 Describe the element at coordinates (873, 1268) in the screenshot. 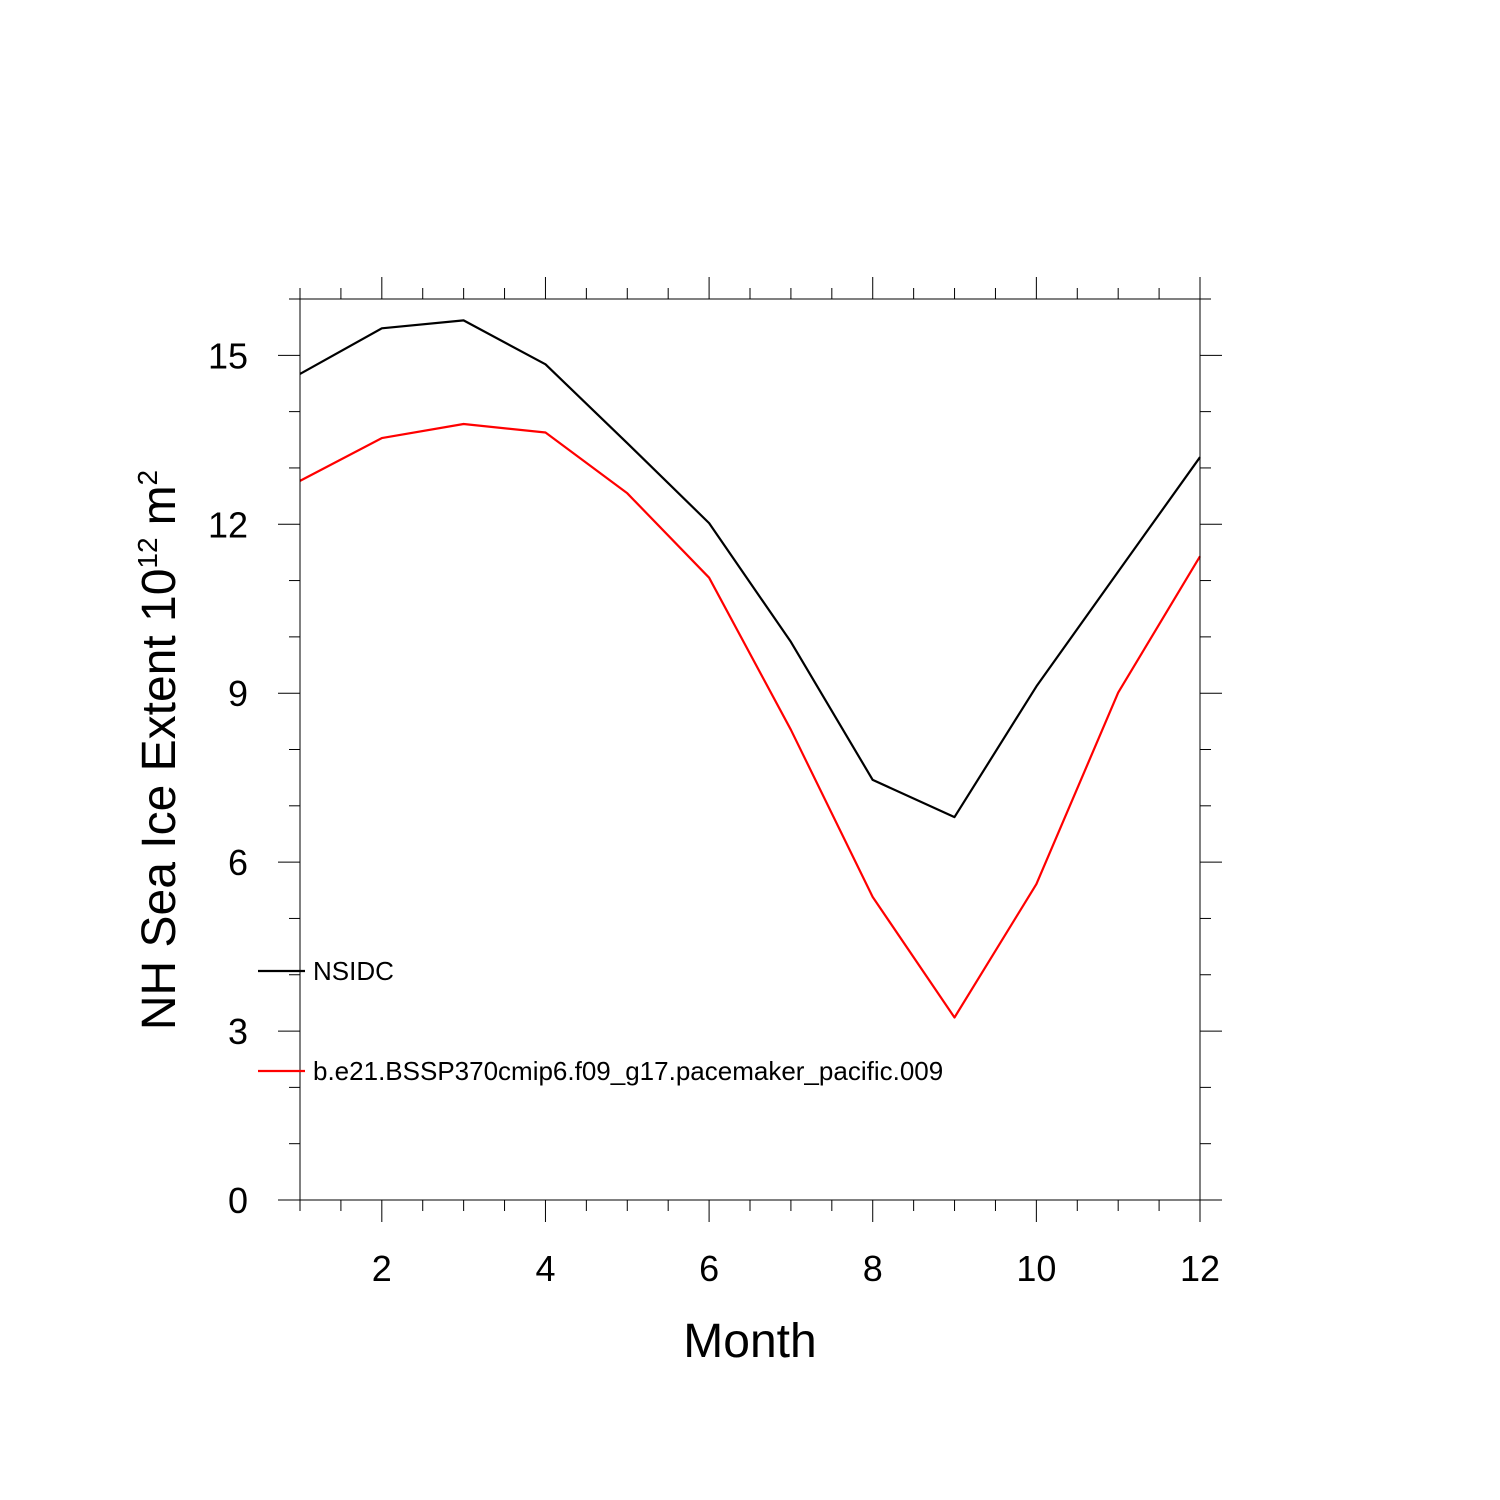

I see `x-tick-label: 8` at that location.